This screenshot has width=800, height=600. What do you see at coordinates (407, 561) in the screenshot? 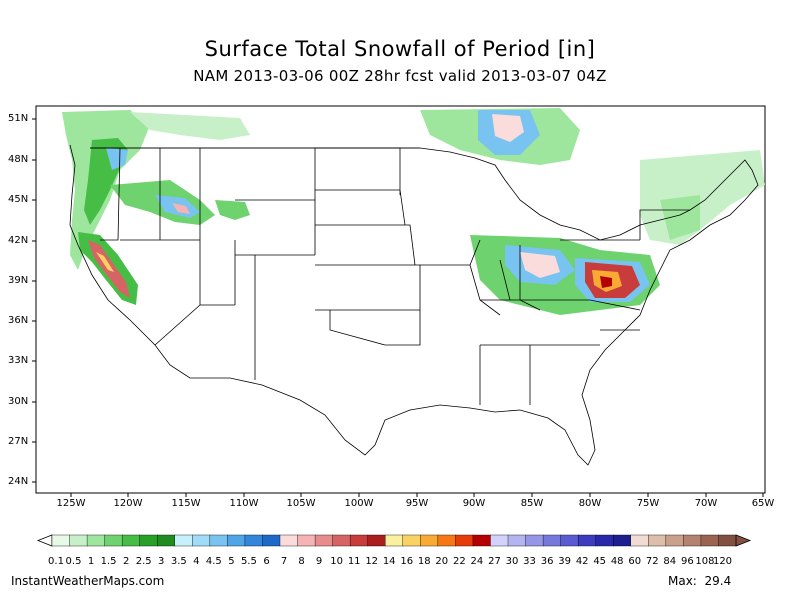
I see `colorbar-tick-label: 16` at bounding box center [407, 561].